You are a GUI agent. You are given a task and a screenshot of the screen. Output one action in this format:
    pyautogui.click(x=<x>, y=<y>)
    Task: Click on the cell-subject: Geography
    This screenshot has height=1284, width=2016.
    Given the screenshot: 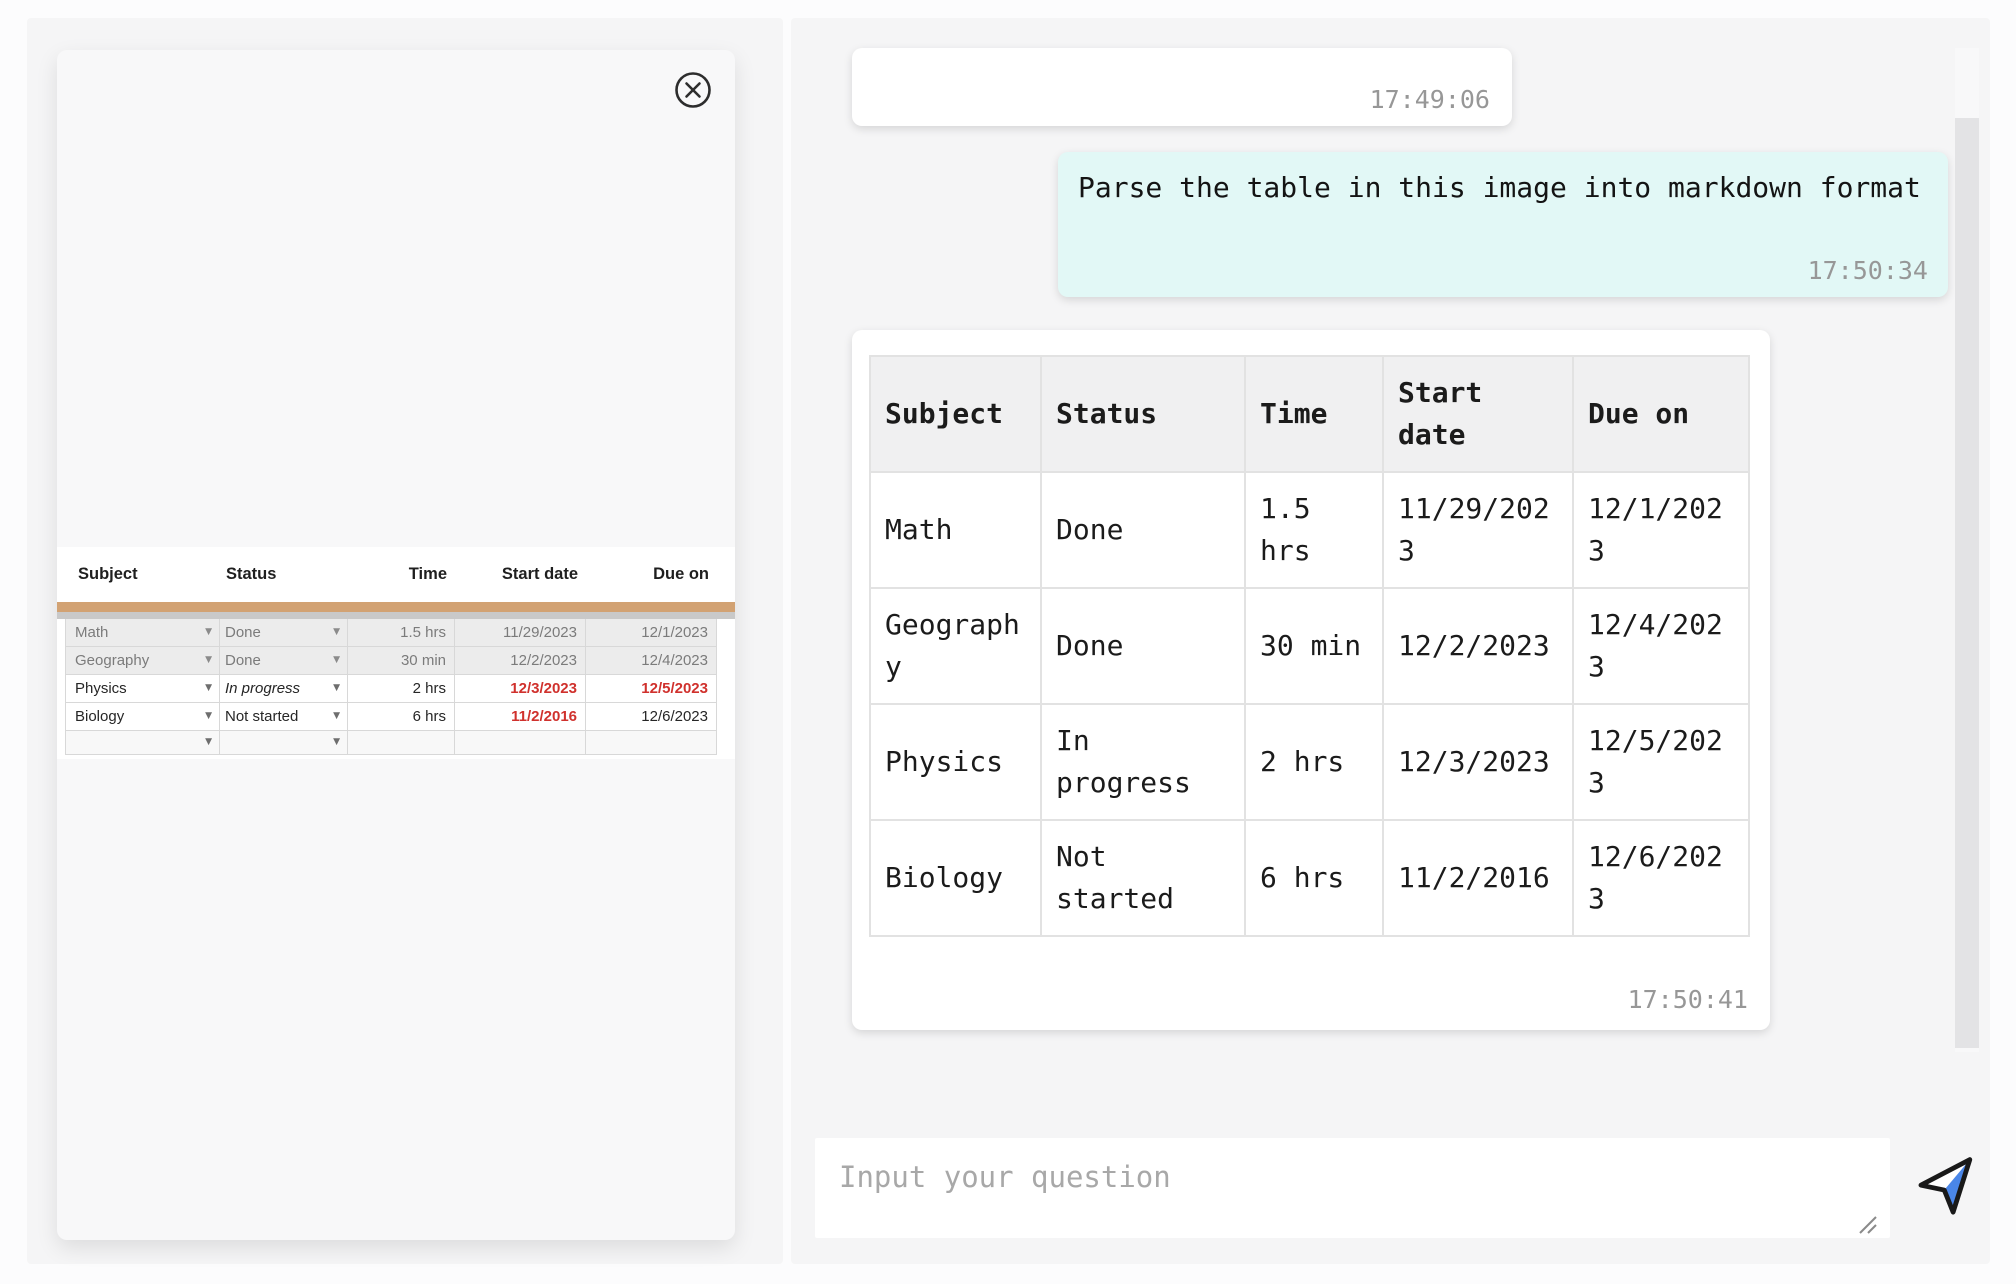 What is the action you would take?
    pyautogui.click(x=112, y=660)
    